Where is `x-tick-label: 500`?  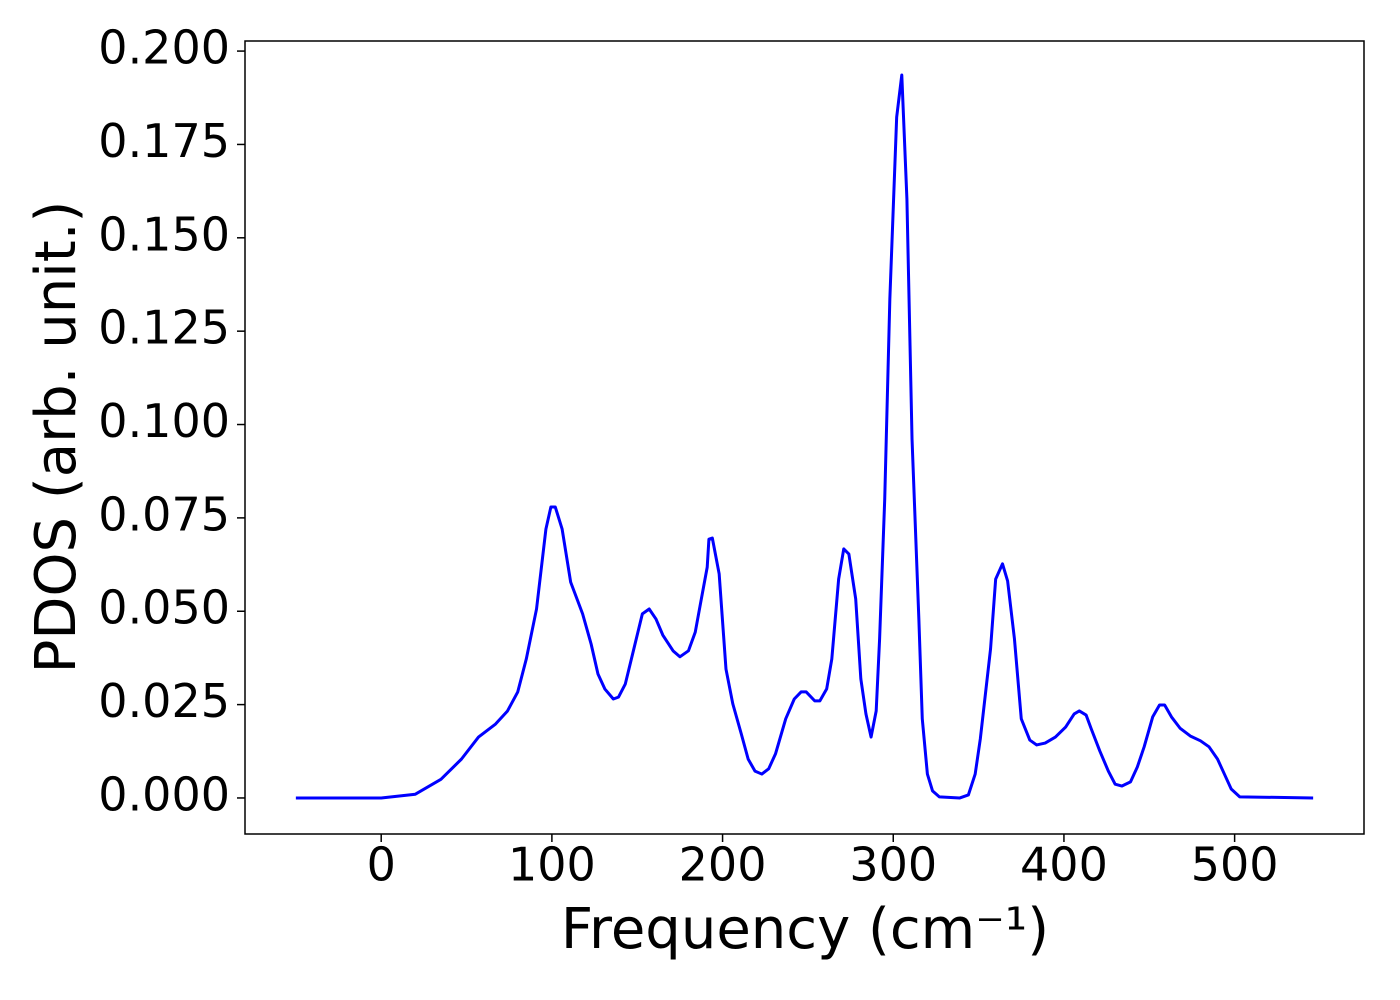 x-tick-label: 500 is located at coordinates (1235, 865).